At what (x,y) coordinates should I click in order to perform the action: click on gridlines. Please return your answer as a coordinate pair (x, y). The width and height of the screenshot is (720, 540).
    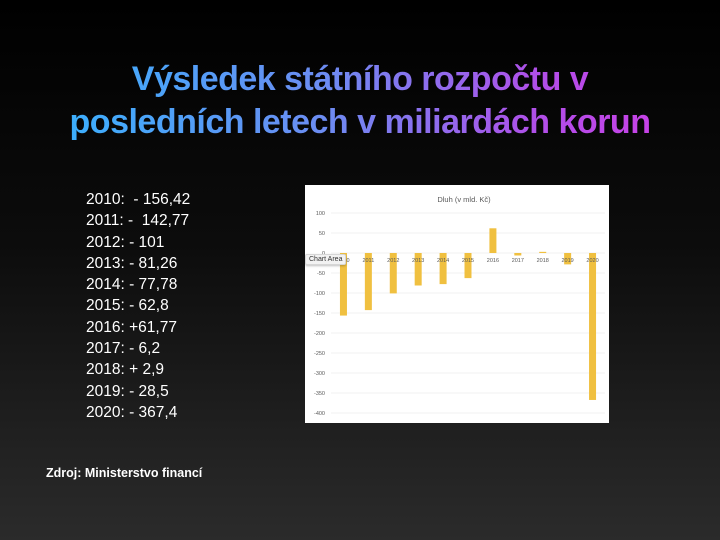
    Looking at the image, I should click on (468, 313).